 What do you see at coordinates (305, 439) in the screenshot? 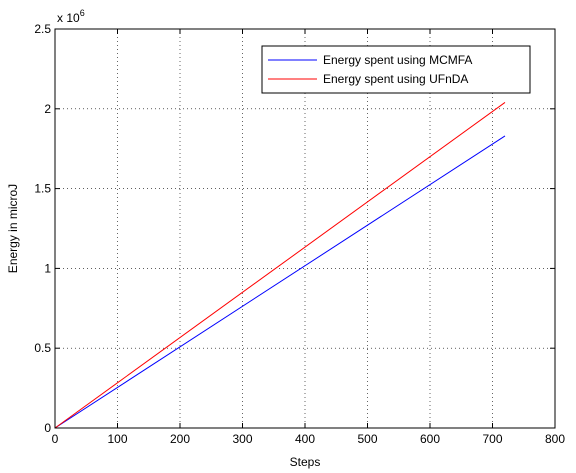
I see `x-tick-label: 400` at bounding box center [305, 439].